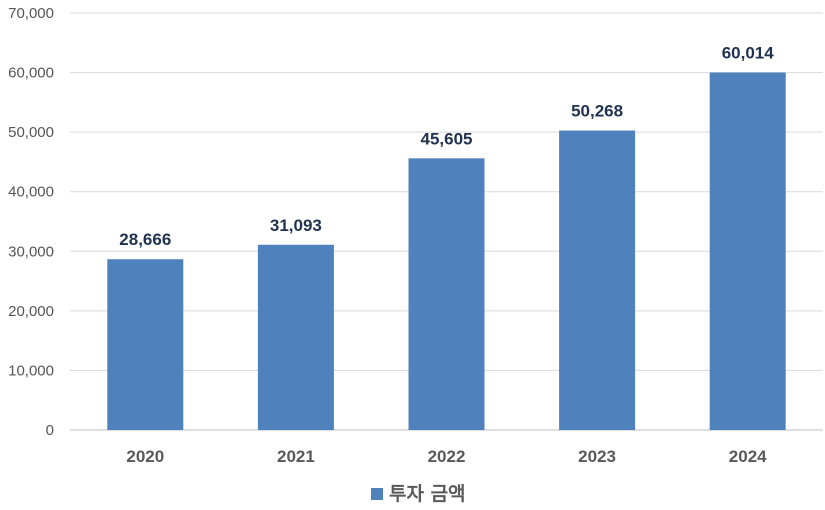 This screenshot has width=825, height=510. What do you see at coordinates (296, 225) in the screenshot?
I see `data-label: 31,093` at bounding box center [296, 225].